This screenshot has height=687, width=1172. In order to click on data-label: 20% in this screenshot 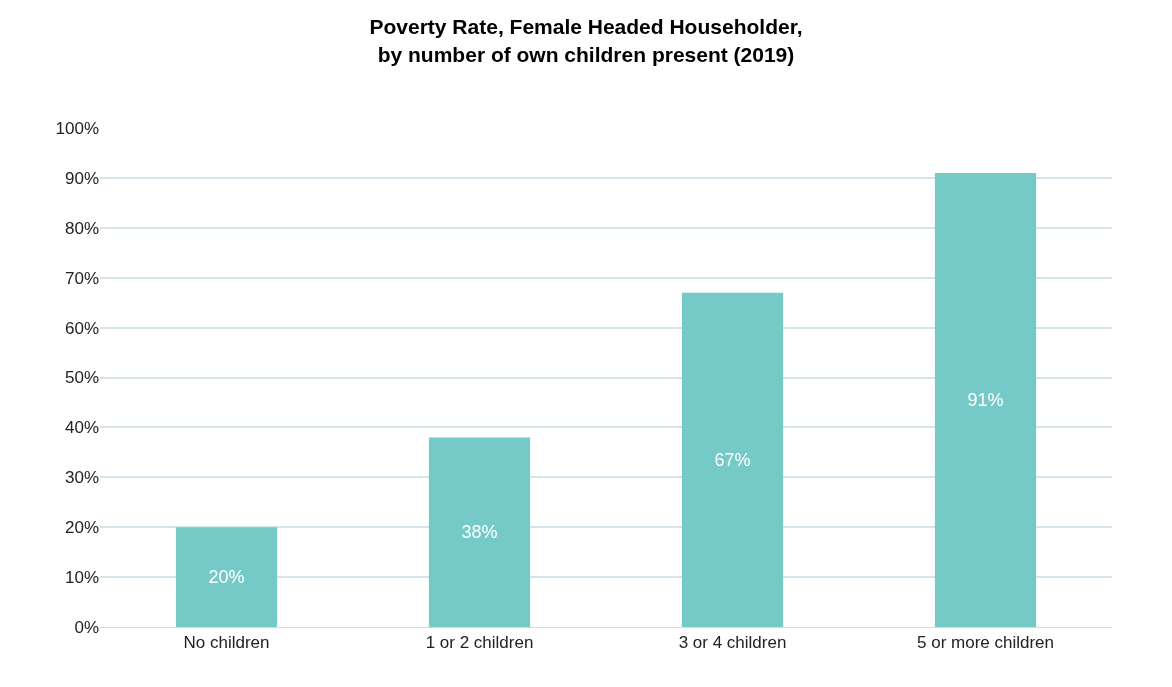, I will do `click(226, 577)`.